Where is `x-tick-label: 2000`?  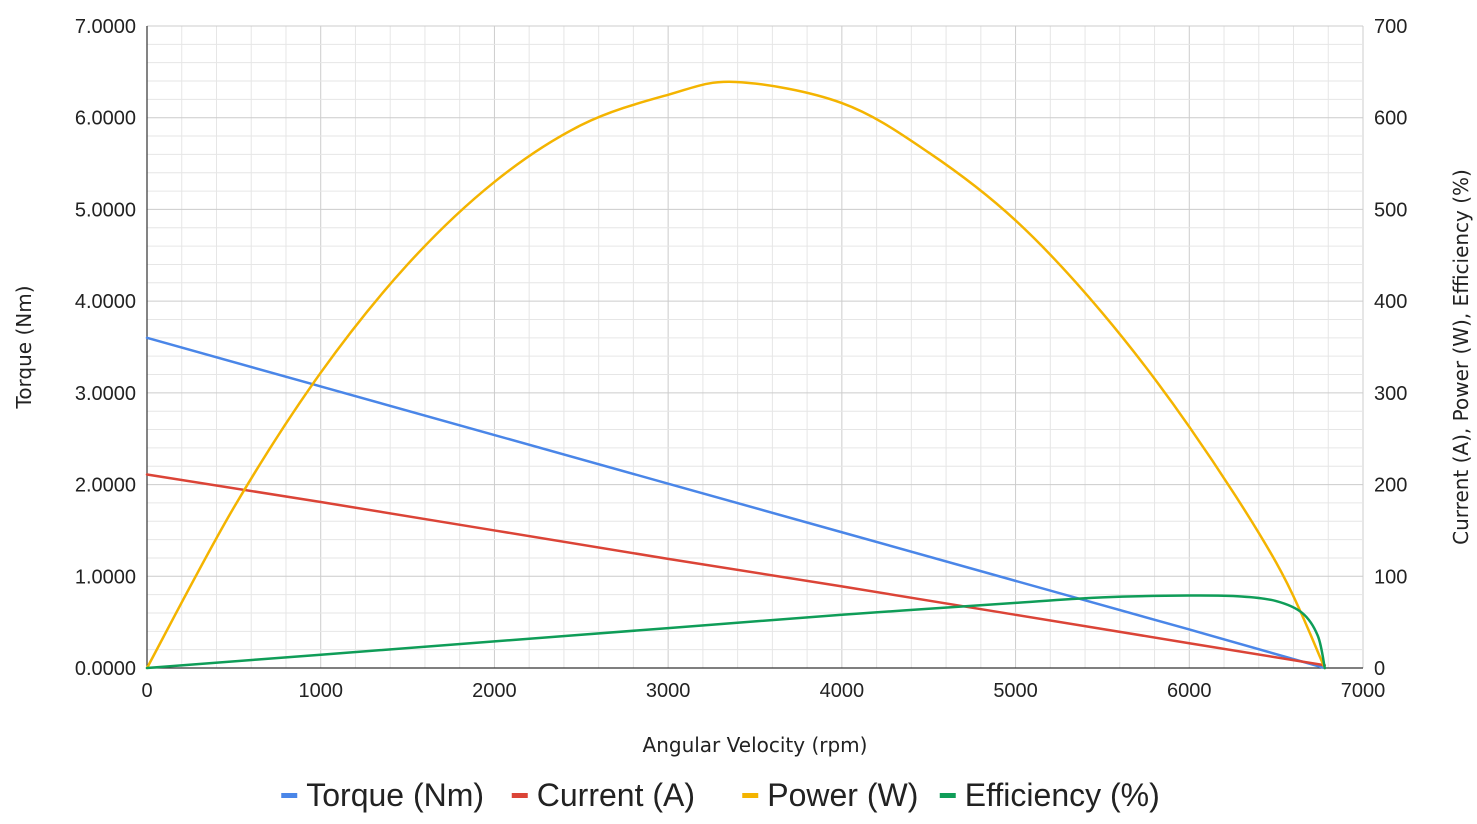
x-tick-label: 2000 is located at coordinates (494, 691).